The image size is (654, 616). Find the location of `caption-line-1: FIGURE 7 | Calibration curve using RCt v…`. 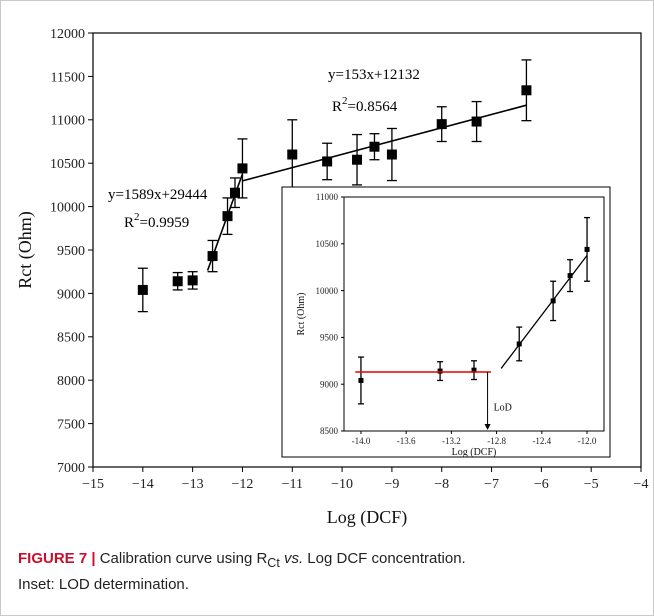

caption-line-1: FIGURE 7 | Calibration curve using RCt v… is located at coordinates (328, 561).